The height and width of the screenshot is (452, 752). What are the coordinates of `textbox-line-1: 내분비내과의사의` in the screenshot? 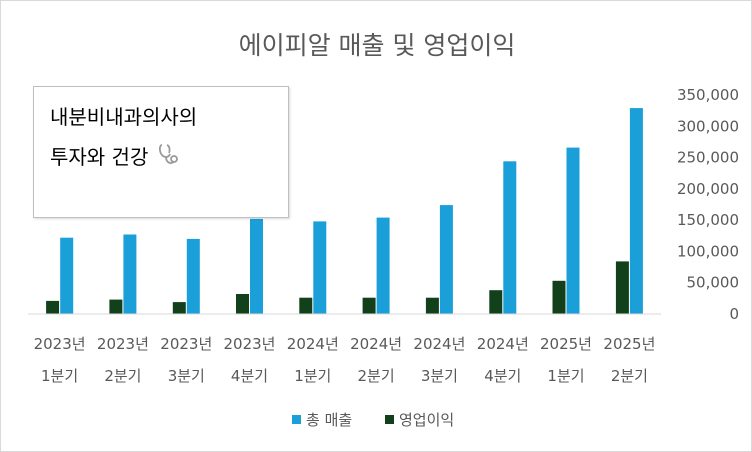 It's located at (124, 117).